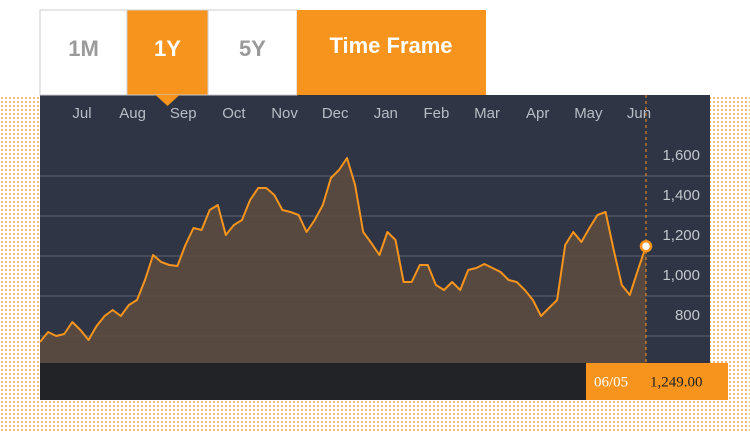 The height and width of the screenshot is (432, 750). Describe the element at coordinates (167, 100) in the screenshot. I see `tab-pointer` at that location.